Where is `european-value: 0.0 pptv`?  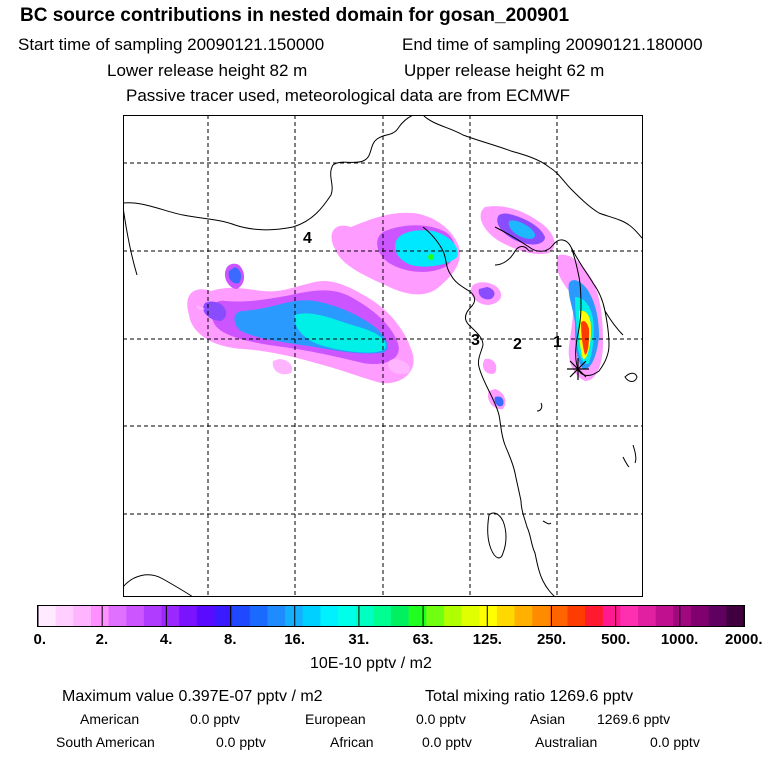
european-value: 0.0 pptv is located at coordinates (441, 719).